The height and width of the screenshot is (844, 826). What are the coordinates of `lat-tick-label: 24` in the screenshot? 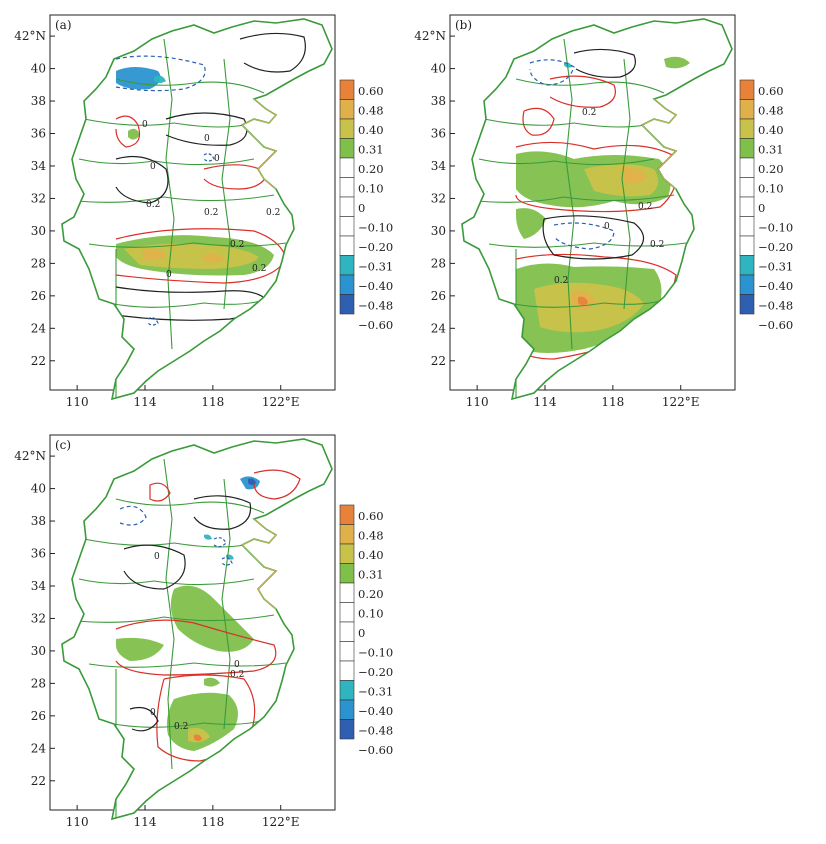 It's located at (439, 328).